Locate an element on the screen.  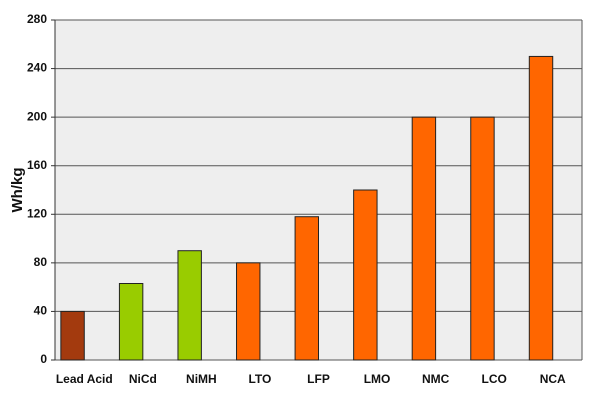
y-tick-label: 240 is located at coordinates (37, 68).